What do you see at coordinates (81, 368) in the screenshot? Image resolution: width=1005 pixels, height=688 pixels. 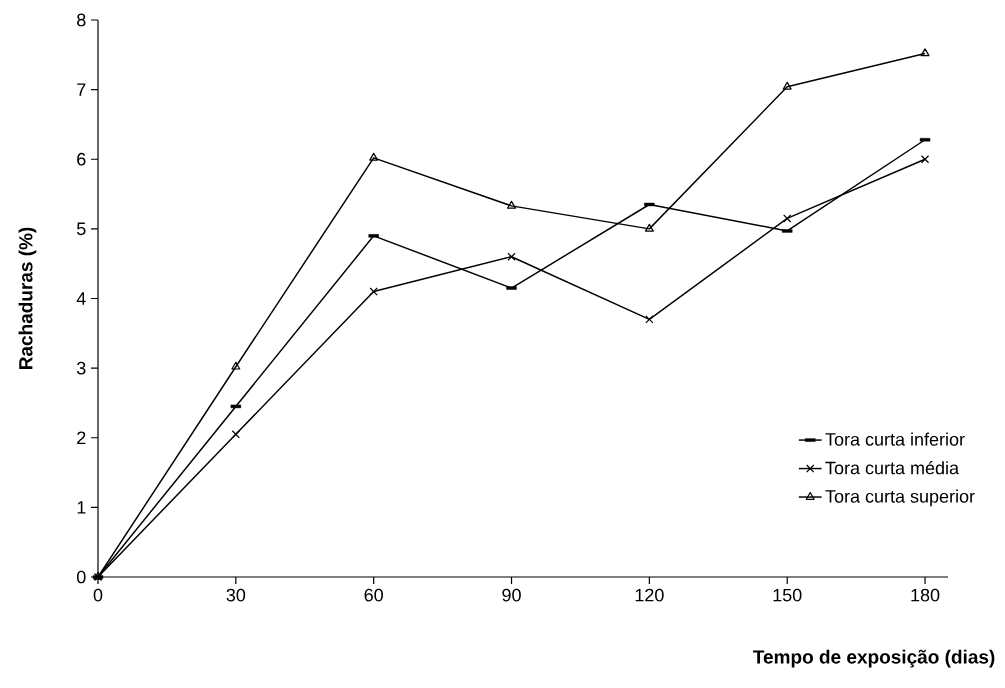 I see `y-tick-label: 3` at bounding box center [81, 368].